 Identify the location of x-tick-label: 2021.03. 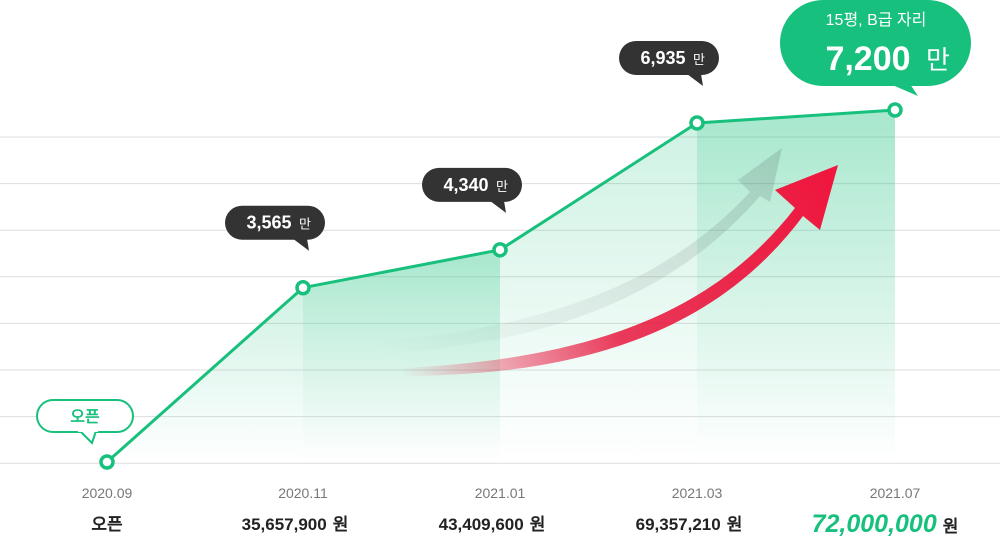
(697, 493).